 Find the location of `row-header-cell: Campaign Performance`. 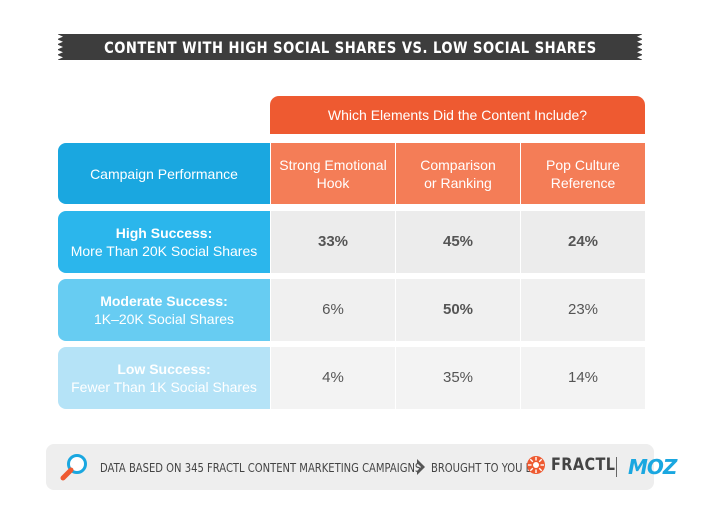

row-header-cell: Campaign Performance is located at coordinates (164, 173).